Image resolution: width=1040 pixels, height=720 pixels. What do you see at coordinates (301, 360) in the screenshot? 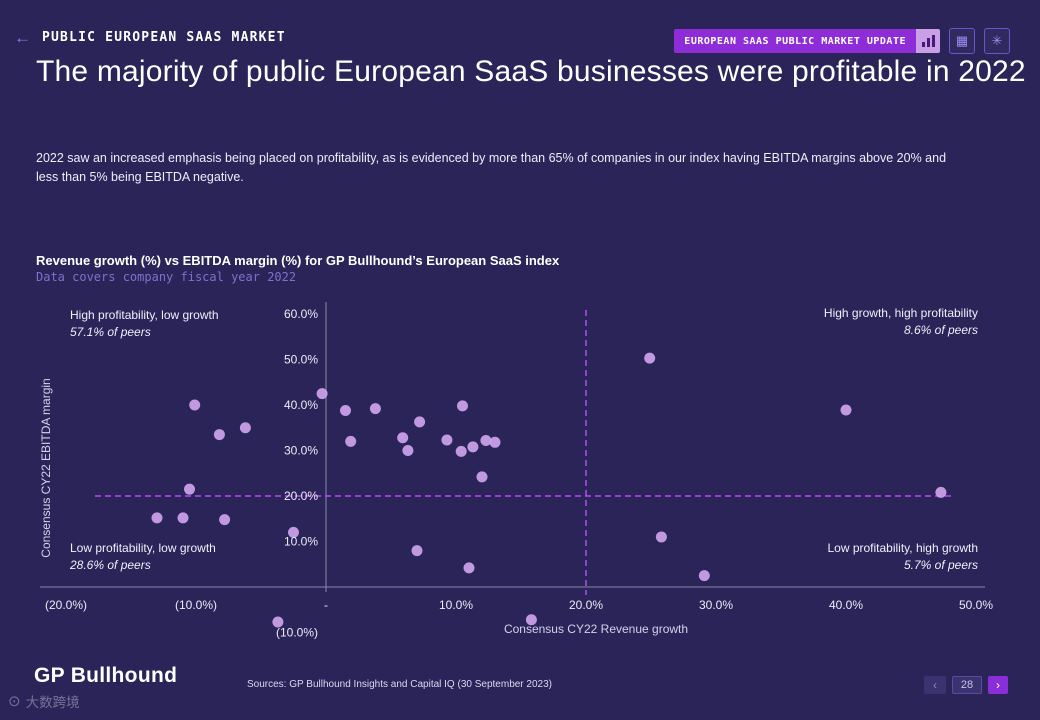
I see `y-tick-label: 50.0%` at bounding box center [301, 360].